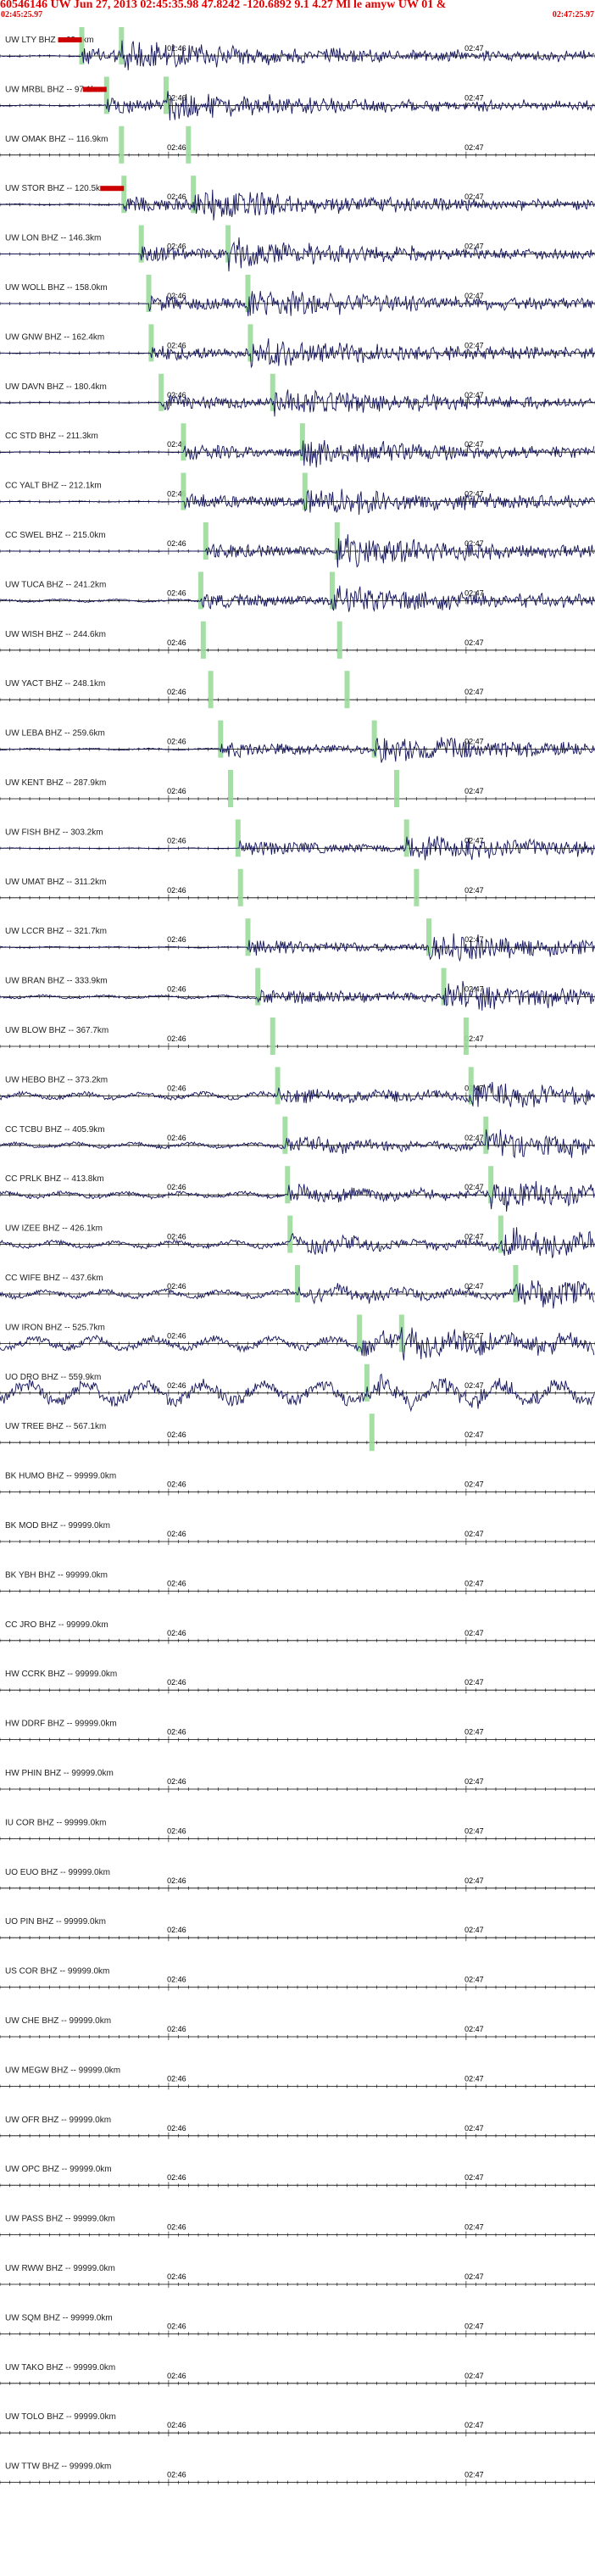 The height and width of the screenshot is (2576, 595). What do you see at coordinates (58, 2021) in the screenshot?
I see `channel-label: UW CHE BHZ -- 99999.0km` at bounding box center [58, 2021].